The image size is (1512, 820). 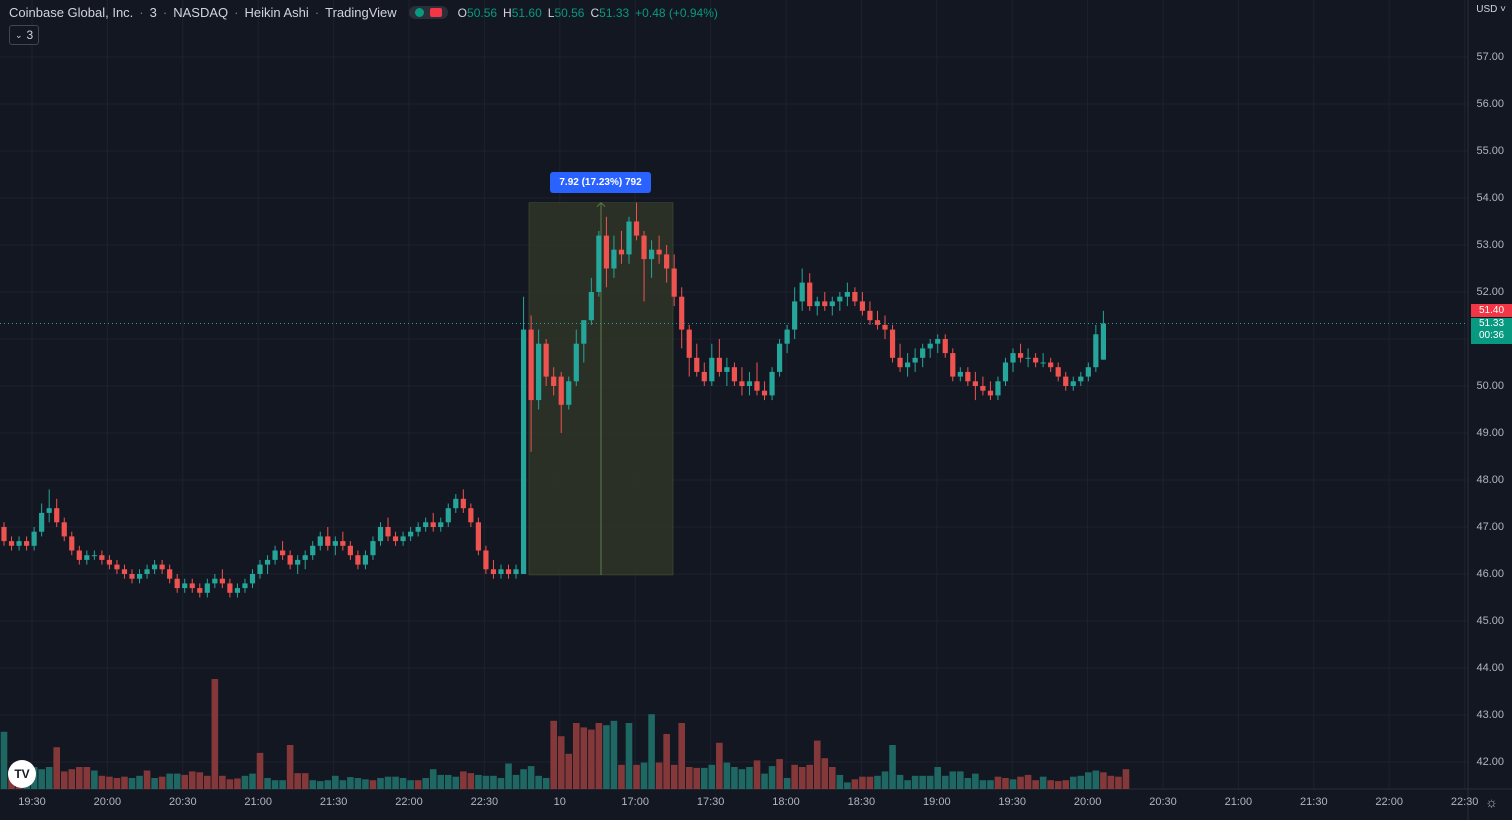 I want to click on chart-style-label: Heikin Ashi, so click(x=276, y=12).